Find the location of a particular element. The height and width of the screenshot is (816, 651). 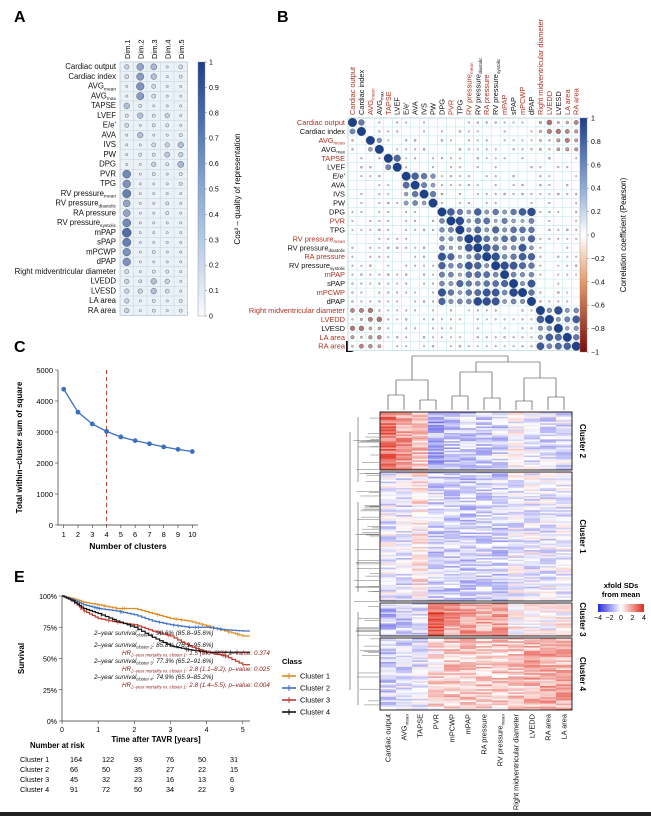

panel-b-row-label: LVEF is located at coordinates (336, 167).